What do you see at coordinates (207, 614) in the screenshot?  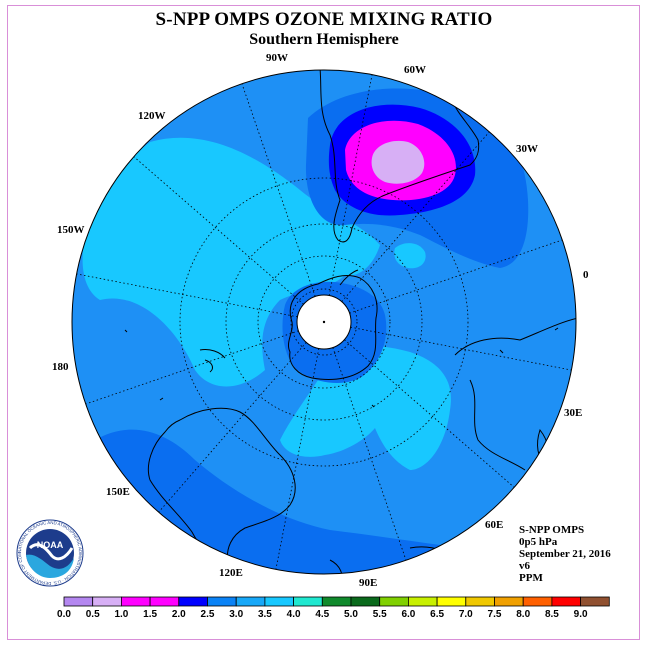 I see `colorbar-tick-label: 2.5` at bounding box center [207, 614].